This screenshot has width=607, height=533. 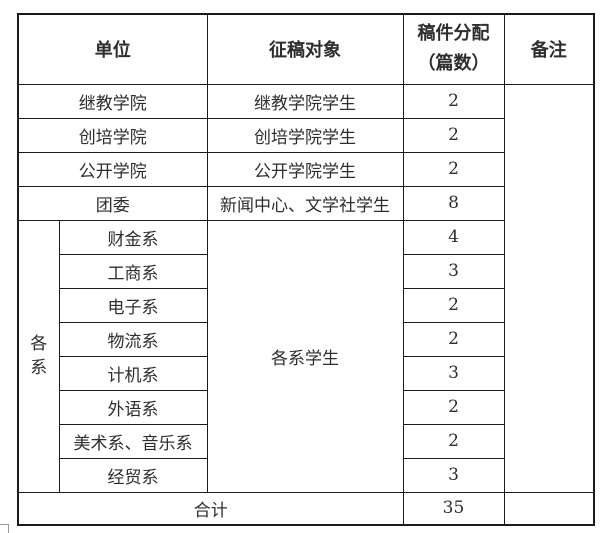 I want to click on remark-cell, so click(x=549, y=288).